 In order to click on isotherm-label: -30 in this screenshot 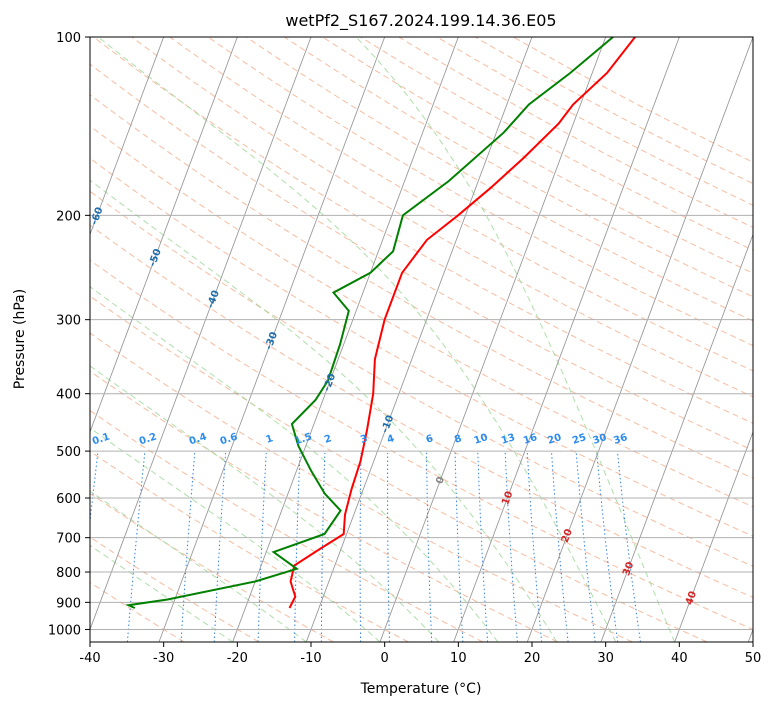, I will do `click(271, 341)`.